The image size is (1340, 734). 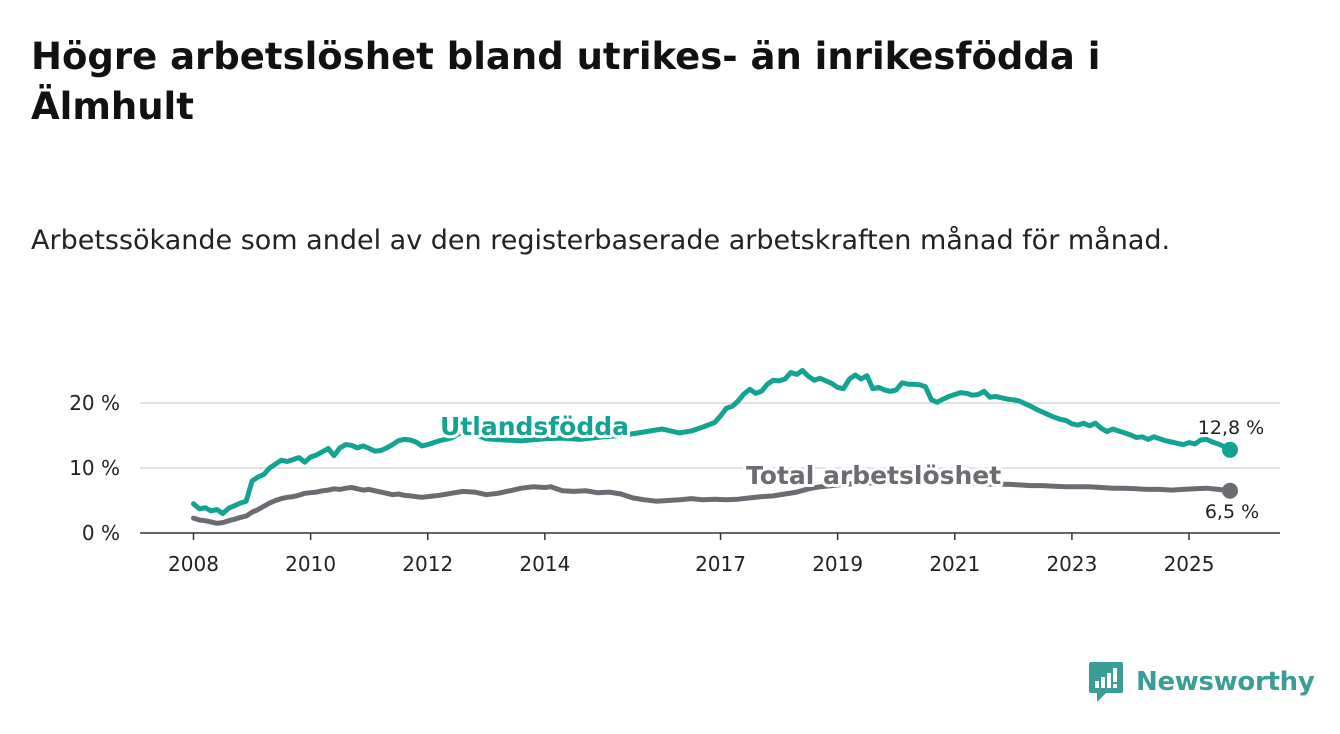 What do you see at coordinates (1106, 682) in the screenshot?
I see `newsworthy-logo-icon` at bounding box center [1106, 682].